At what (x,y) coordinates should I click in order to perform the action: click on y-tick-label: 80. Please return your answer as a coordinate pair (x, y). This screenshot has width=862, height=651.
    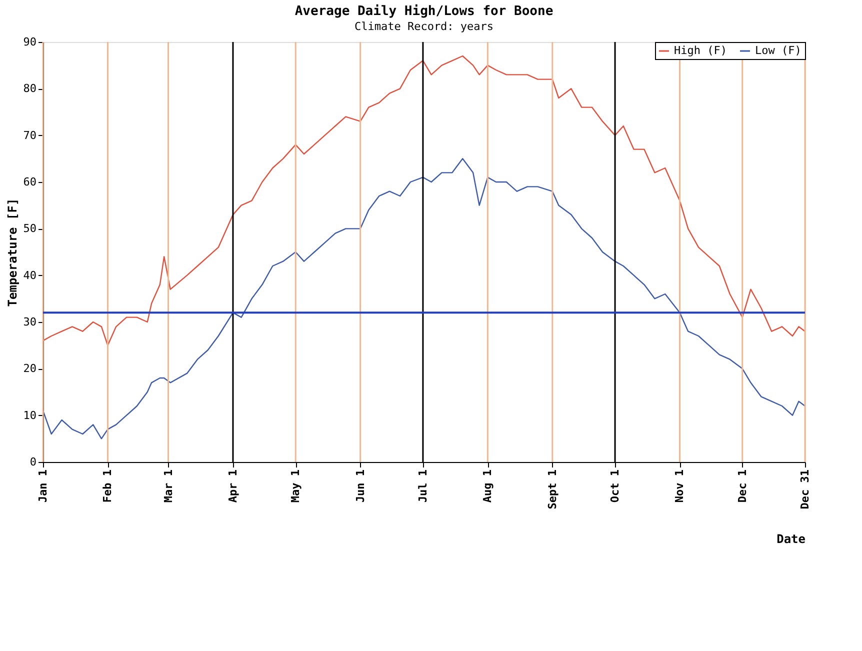
    Looking at the image, I should click on (29, 89).